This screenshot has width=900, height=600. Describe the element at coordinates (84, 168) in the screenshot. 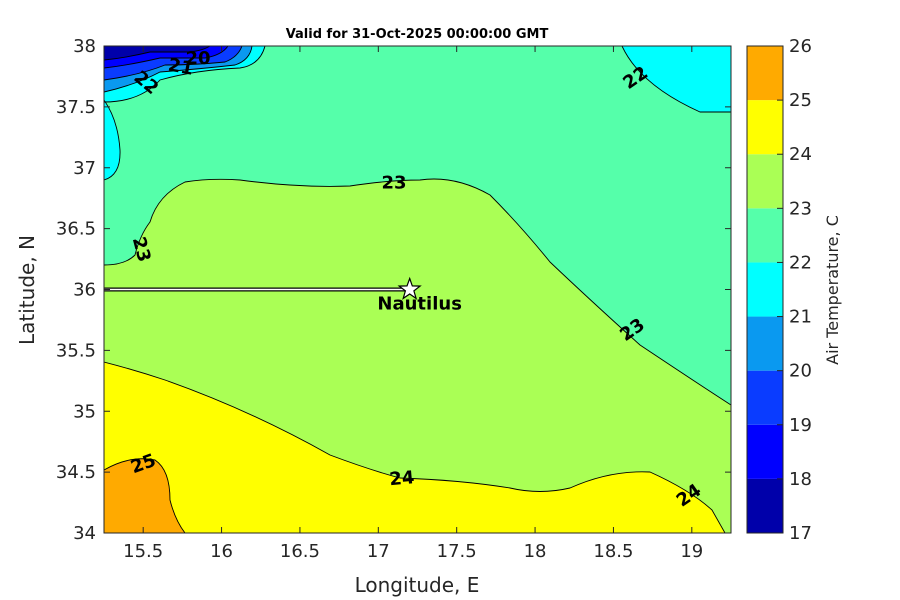

I see `y-tick-label: 37` at that location.